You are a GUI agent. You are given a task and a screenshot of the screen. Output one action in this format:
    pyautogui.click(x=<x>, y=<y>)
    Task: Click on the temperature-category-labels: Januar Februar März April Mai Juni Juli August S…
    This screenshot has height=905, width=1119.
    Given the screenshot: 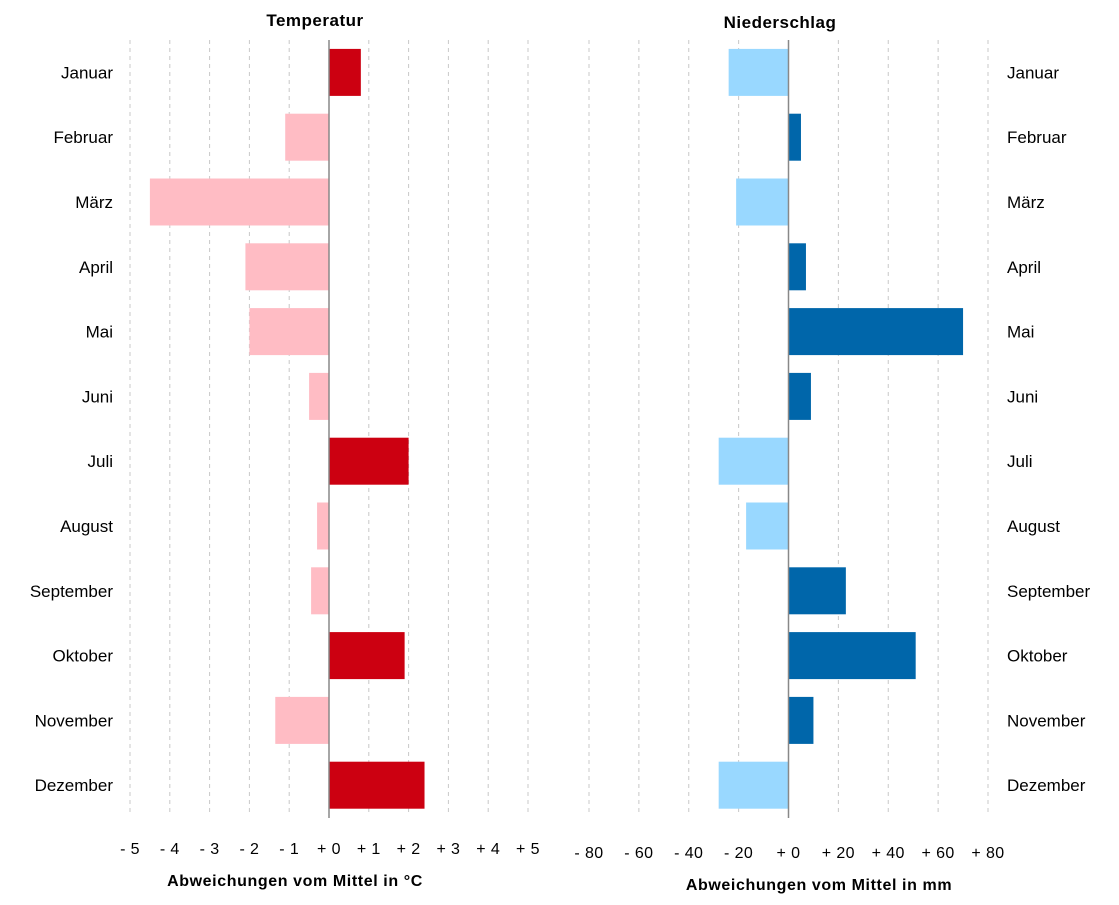 What is the action you would take?
    pyautogui.click(x=72, y=429)
    